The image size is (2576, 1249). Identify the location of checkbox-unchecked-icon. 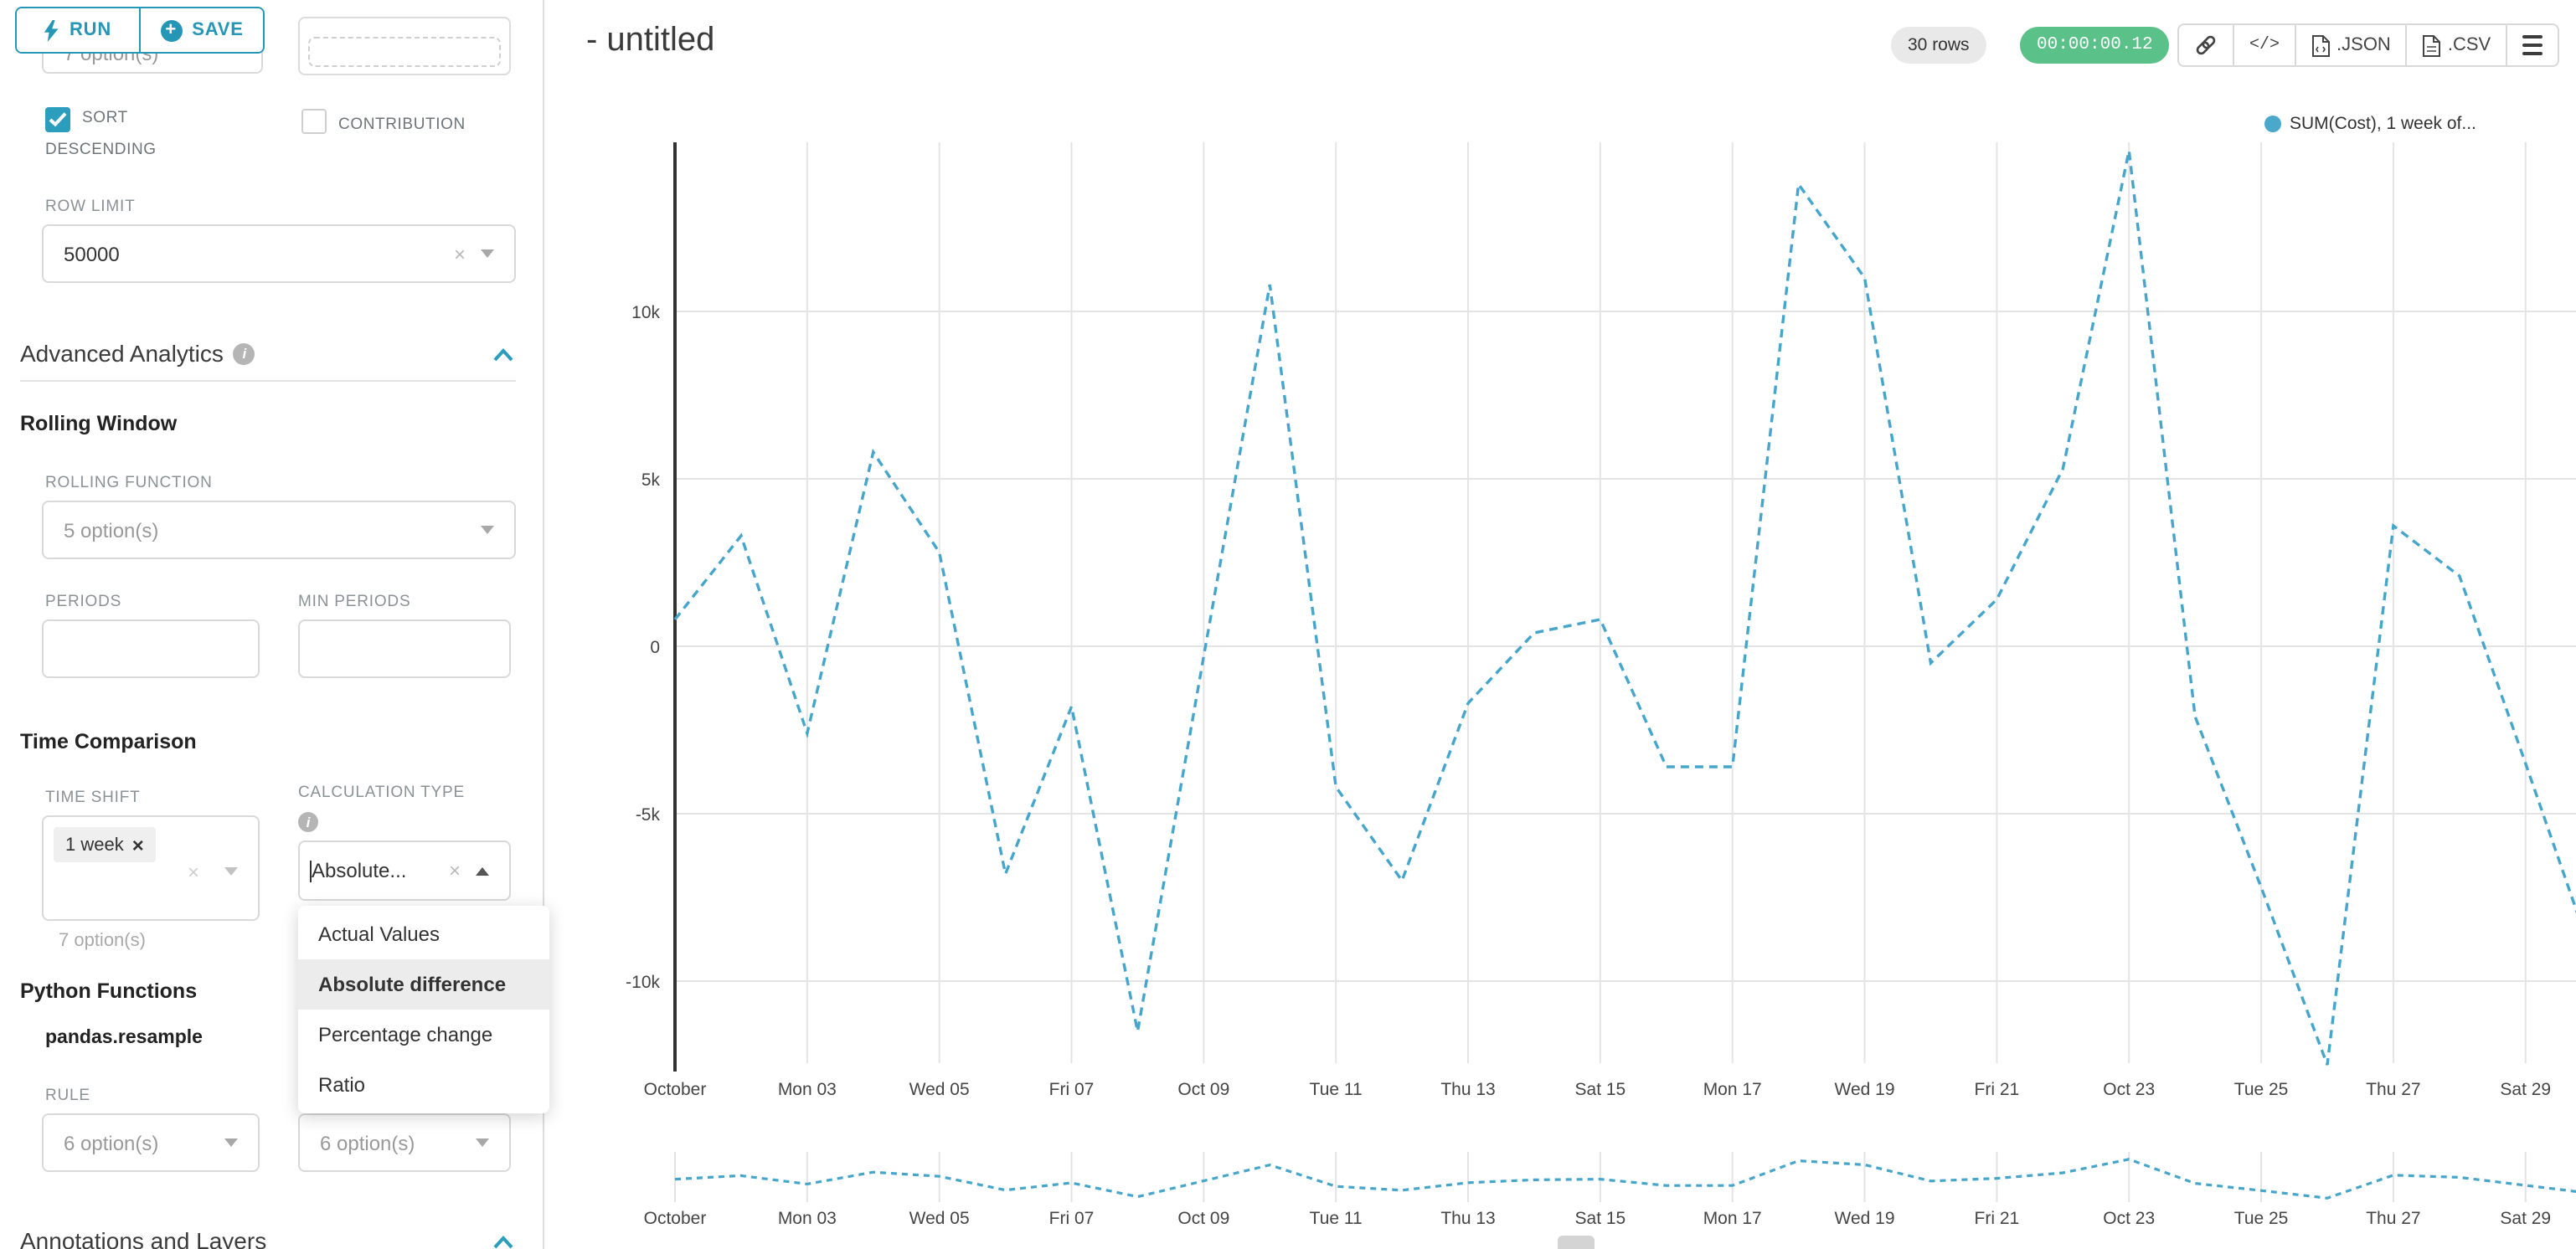
(314, 121).